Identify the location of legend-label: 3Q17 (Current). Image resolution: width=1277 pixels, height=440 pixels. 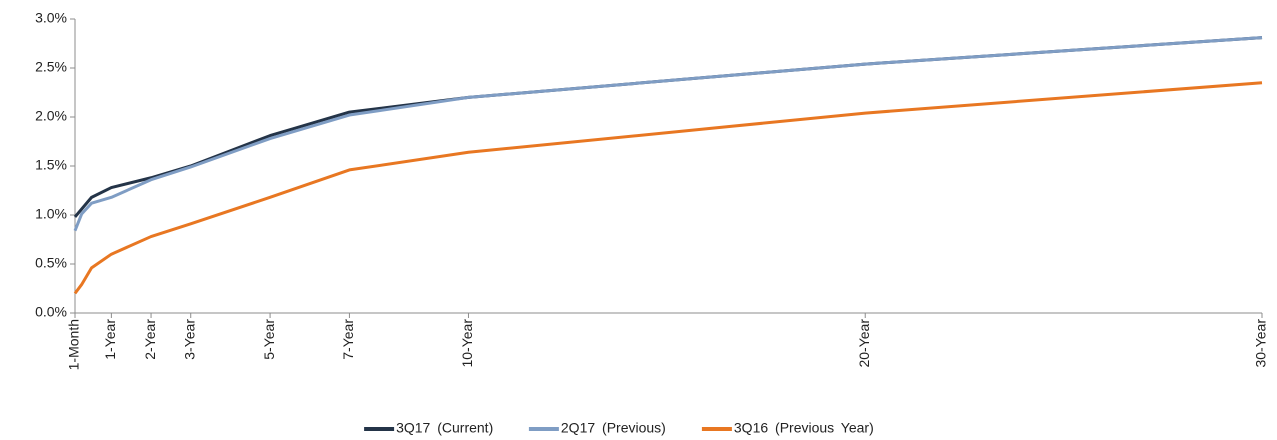
(444, 428).